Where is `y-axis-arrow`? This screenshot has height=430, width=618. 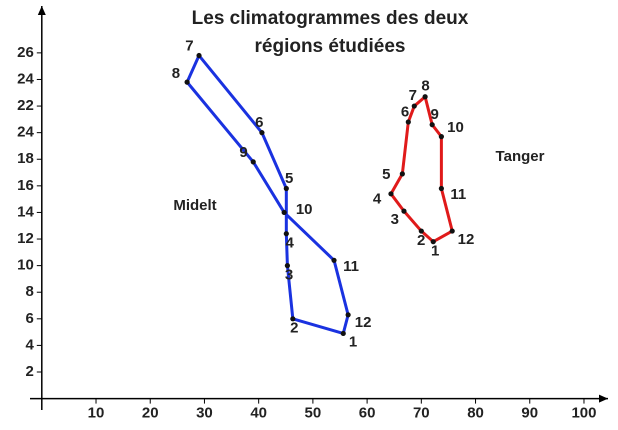
y-axis-arrow is located at coordinates (41, 10).